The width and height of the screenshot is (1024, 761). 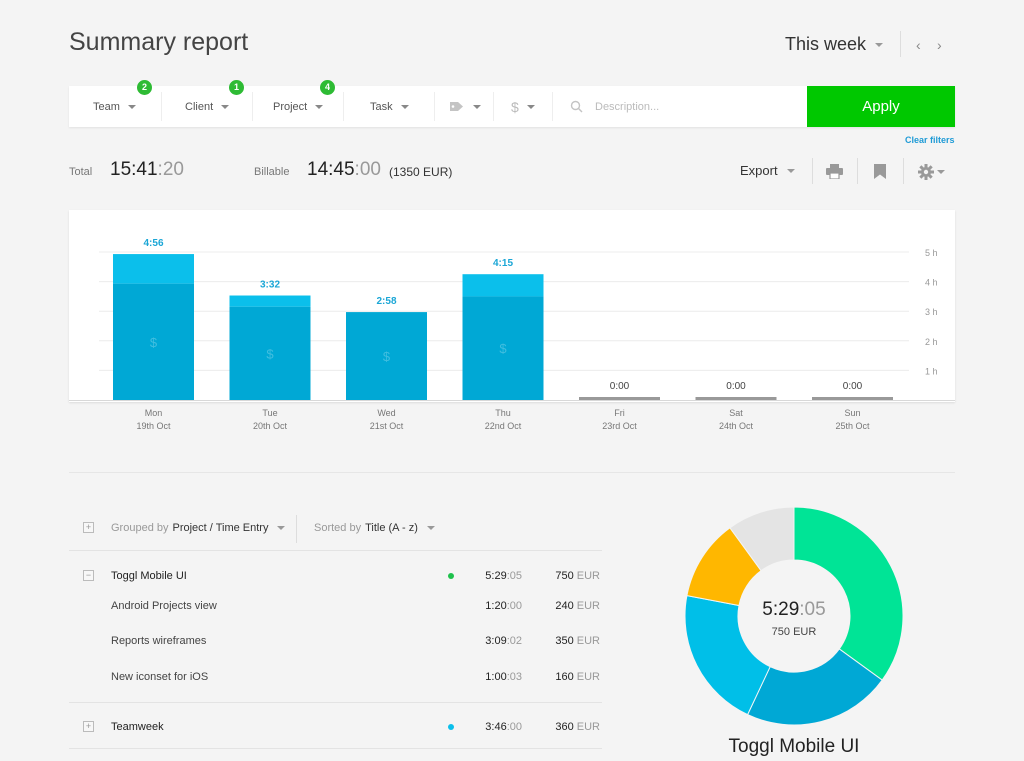 I want to click on row-duration: 3:46:00, so click(x=492, y=727).